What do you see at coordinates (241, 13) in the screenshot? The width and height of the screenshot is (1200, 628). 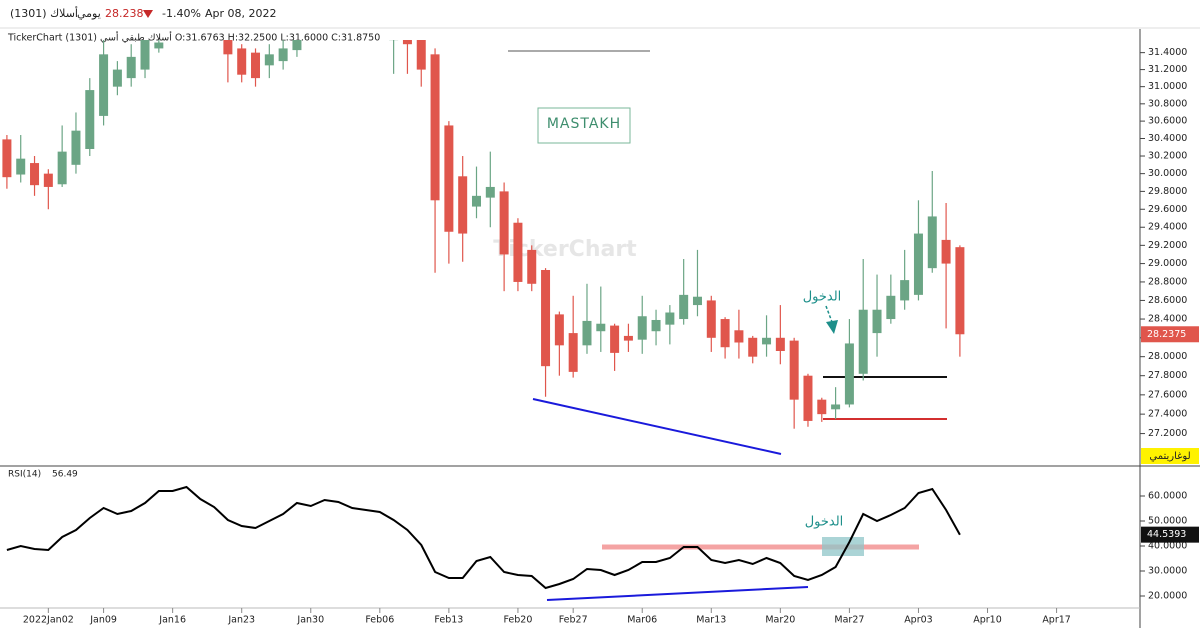 I see `date: Apr 08, 2022` at bounding box center [241, 13].